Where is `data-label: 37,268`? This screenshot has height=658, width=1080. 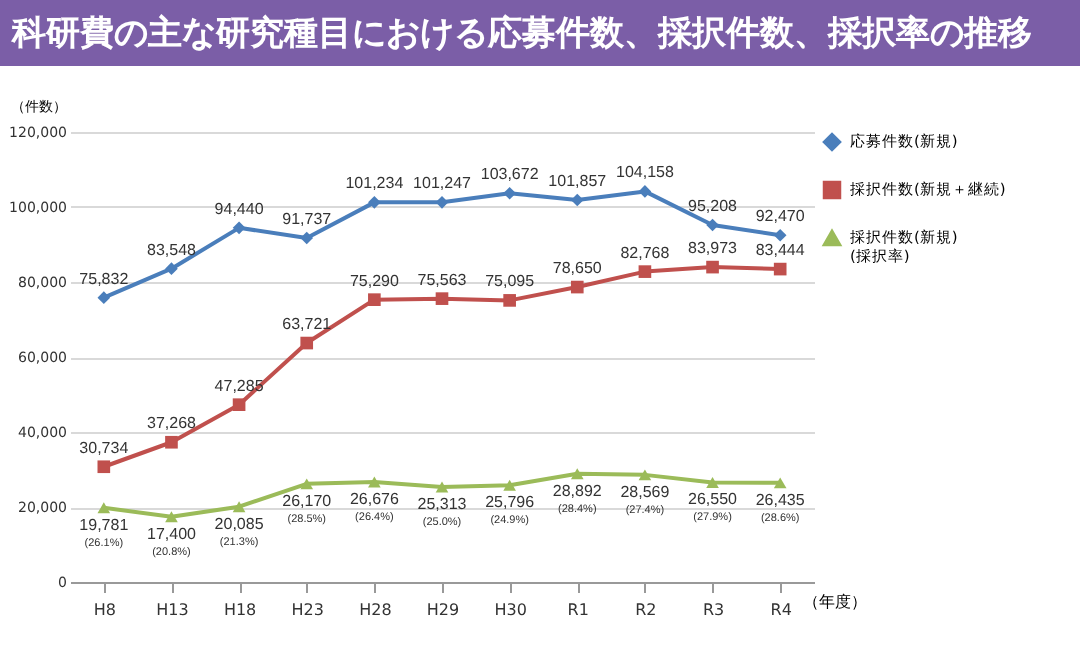 data-label: 37,268 is located at coordinates (172, 423).